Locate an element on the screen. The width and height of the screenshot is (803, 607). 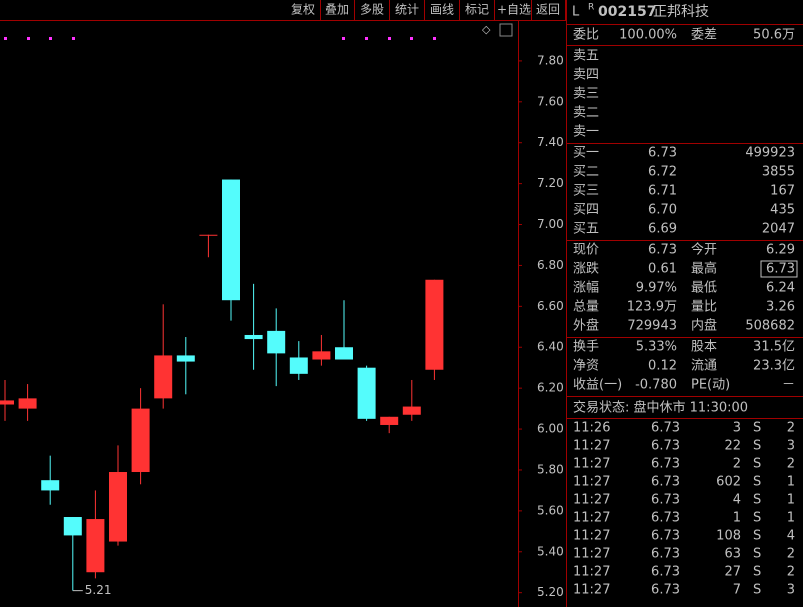
bid-price: 6.69 is located at coordinates (662, 229).